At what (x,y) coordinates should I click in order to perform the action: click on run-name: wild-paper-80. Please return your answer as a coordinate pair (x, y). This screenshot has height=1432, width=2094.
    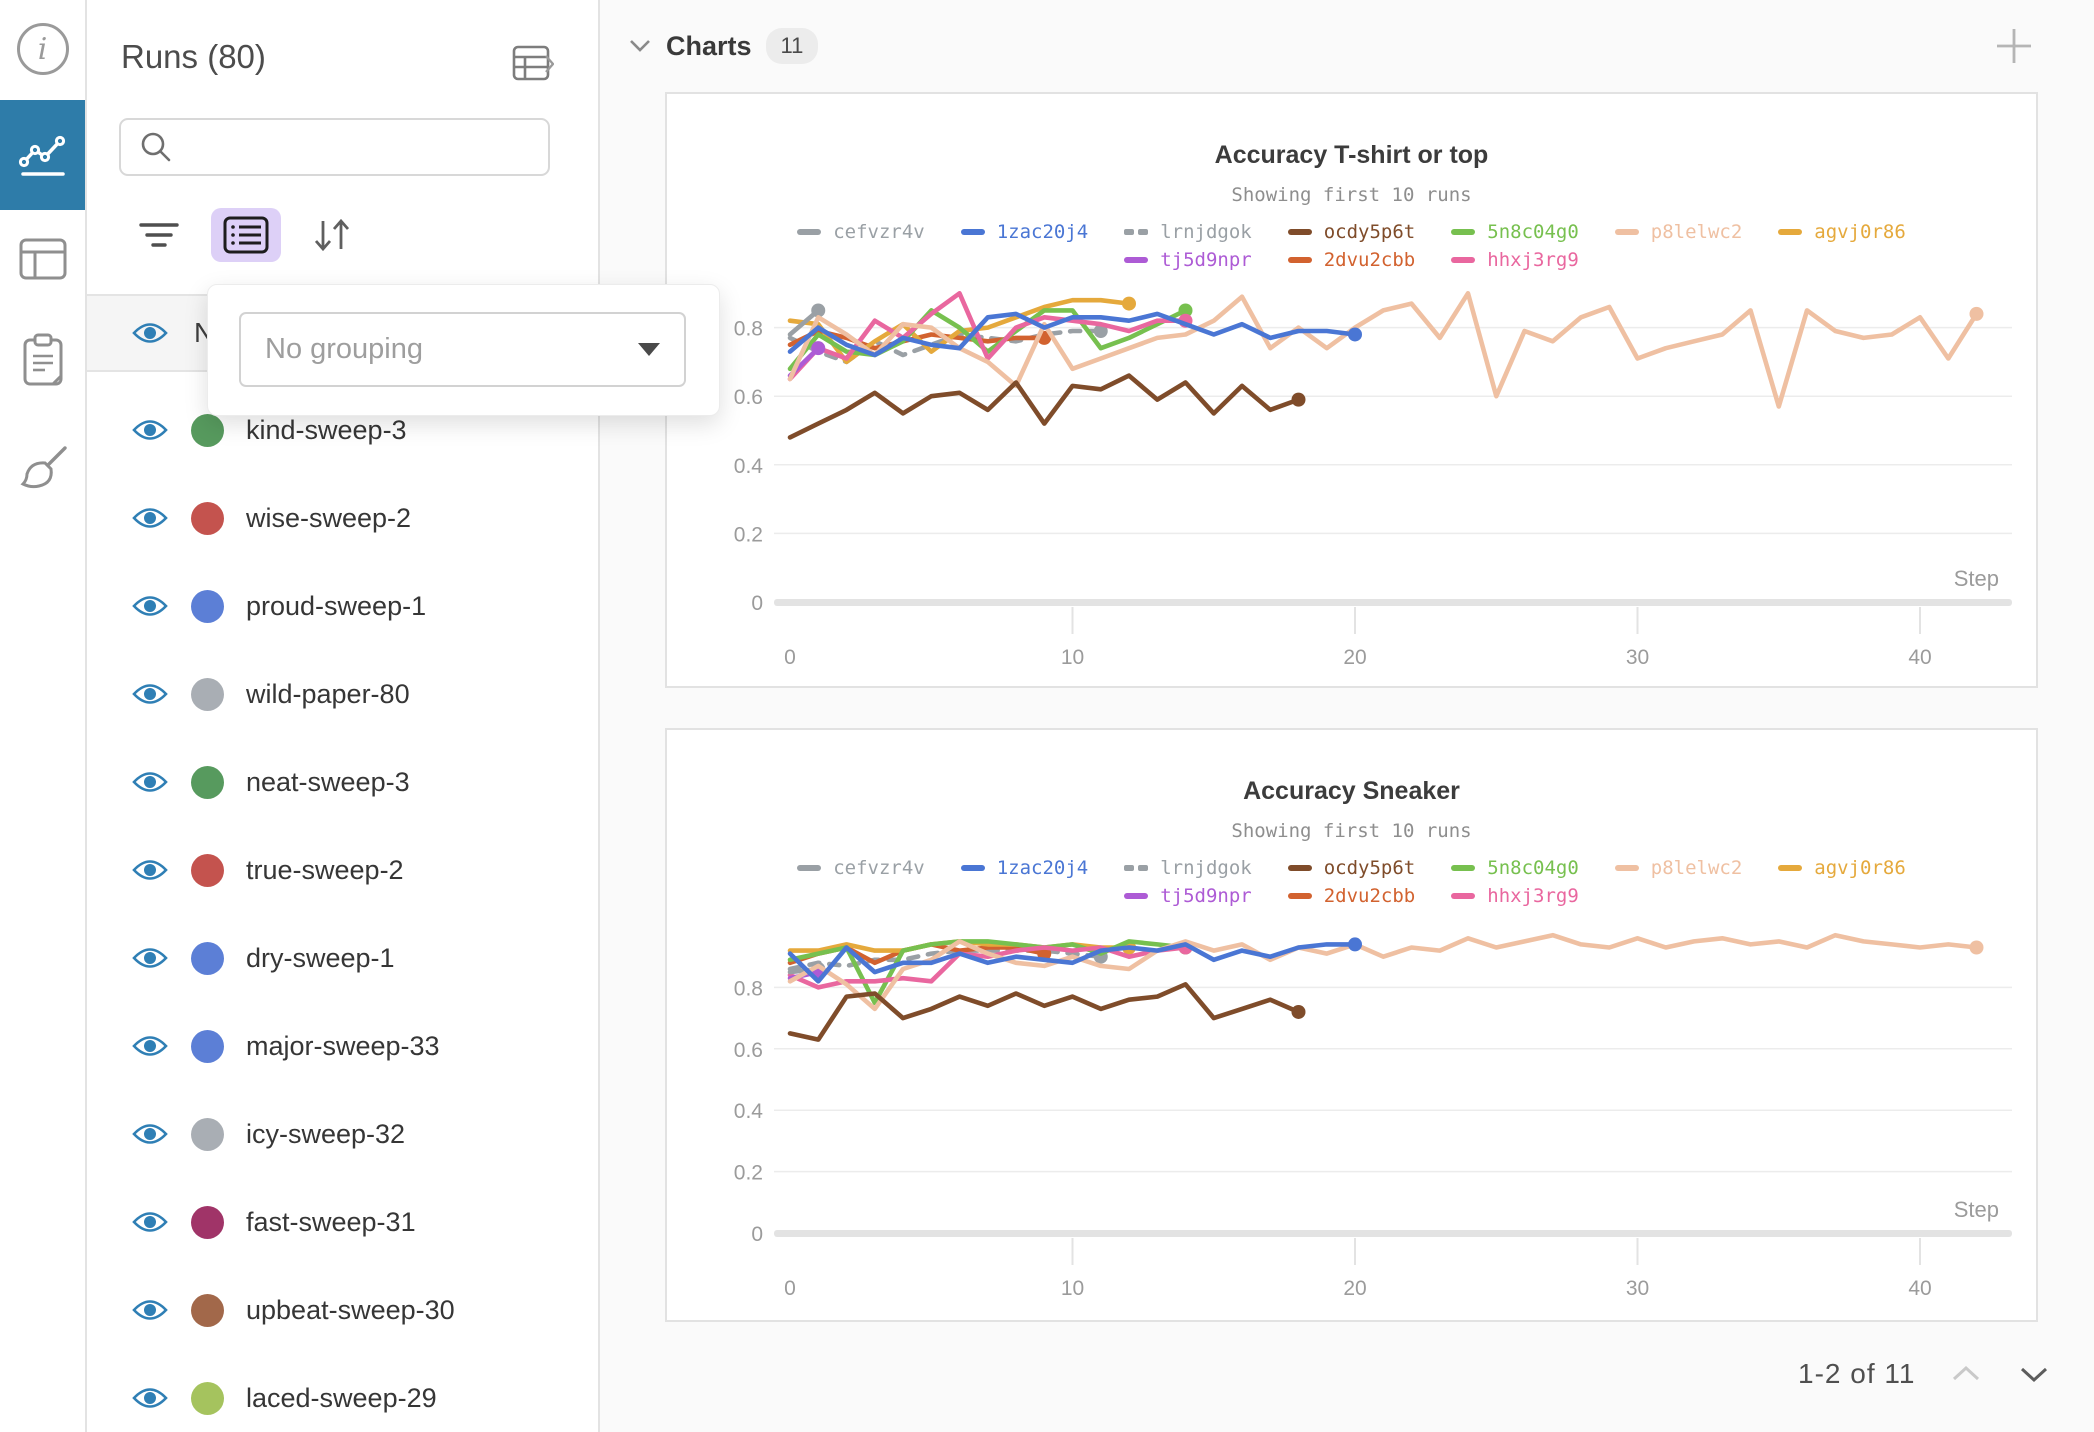
    Looking at the image, I should click on (328, 693).